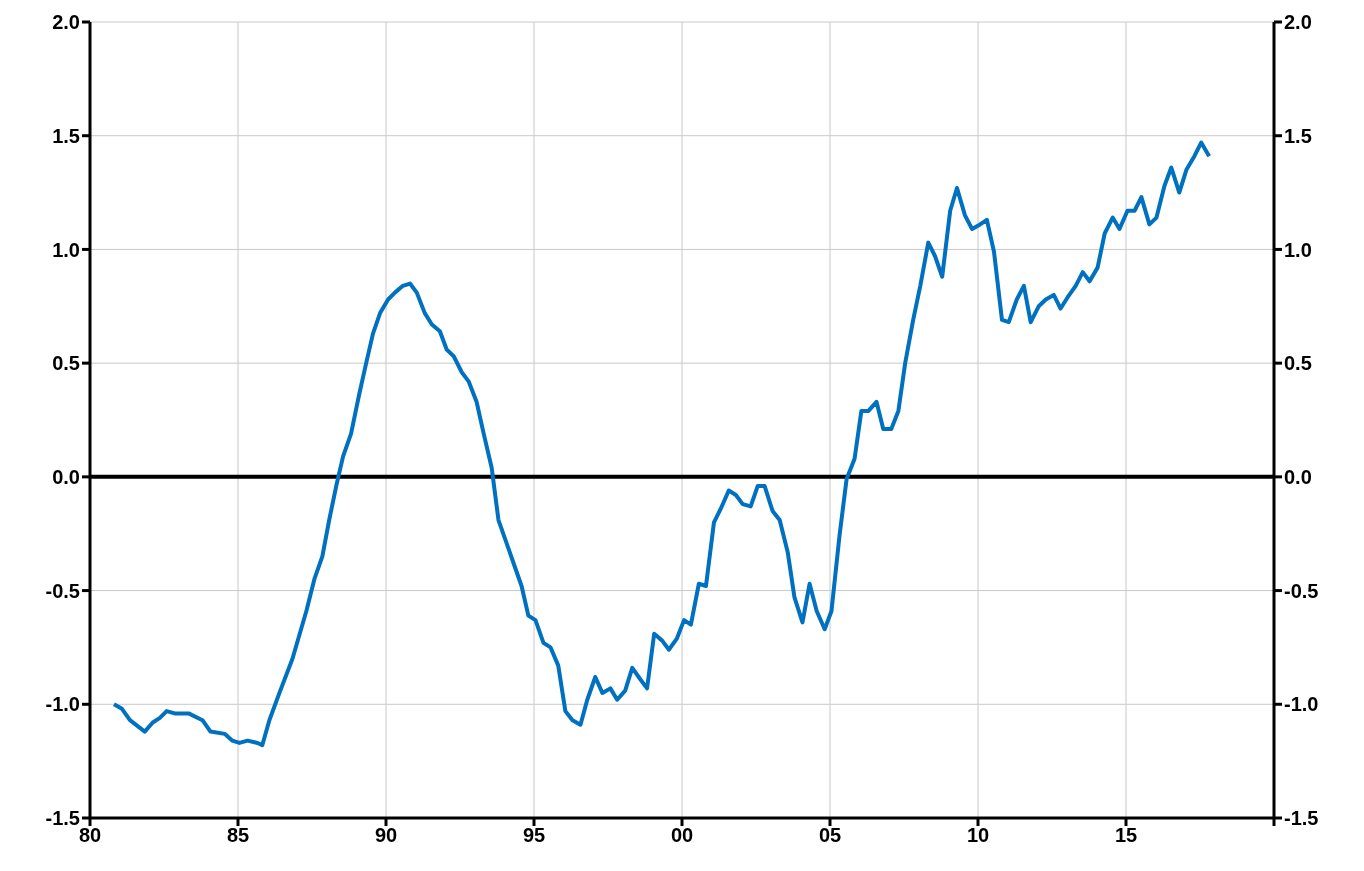  Describe the element at coordinates (1301, 704) in the screenshot. I see `y2-tick-label: -1.0` at that location.